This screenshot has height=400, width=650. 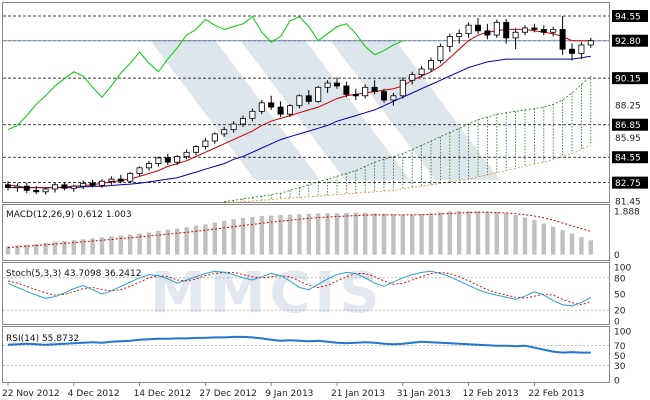 I want to click on macd-title: MACD(12,26,9) 0.612 1.003, so click(x=69, y=215).